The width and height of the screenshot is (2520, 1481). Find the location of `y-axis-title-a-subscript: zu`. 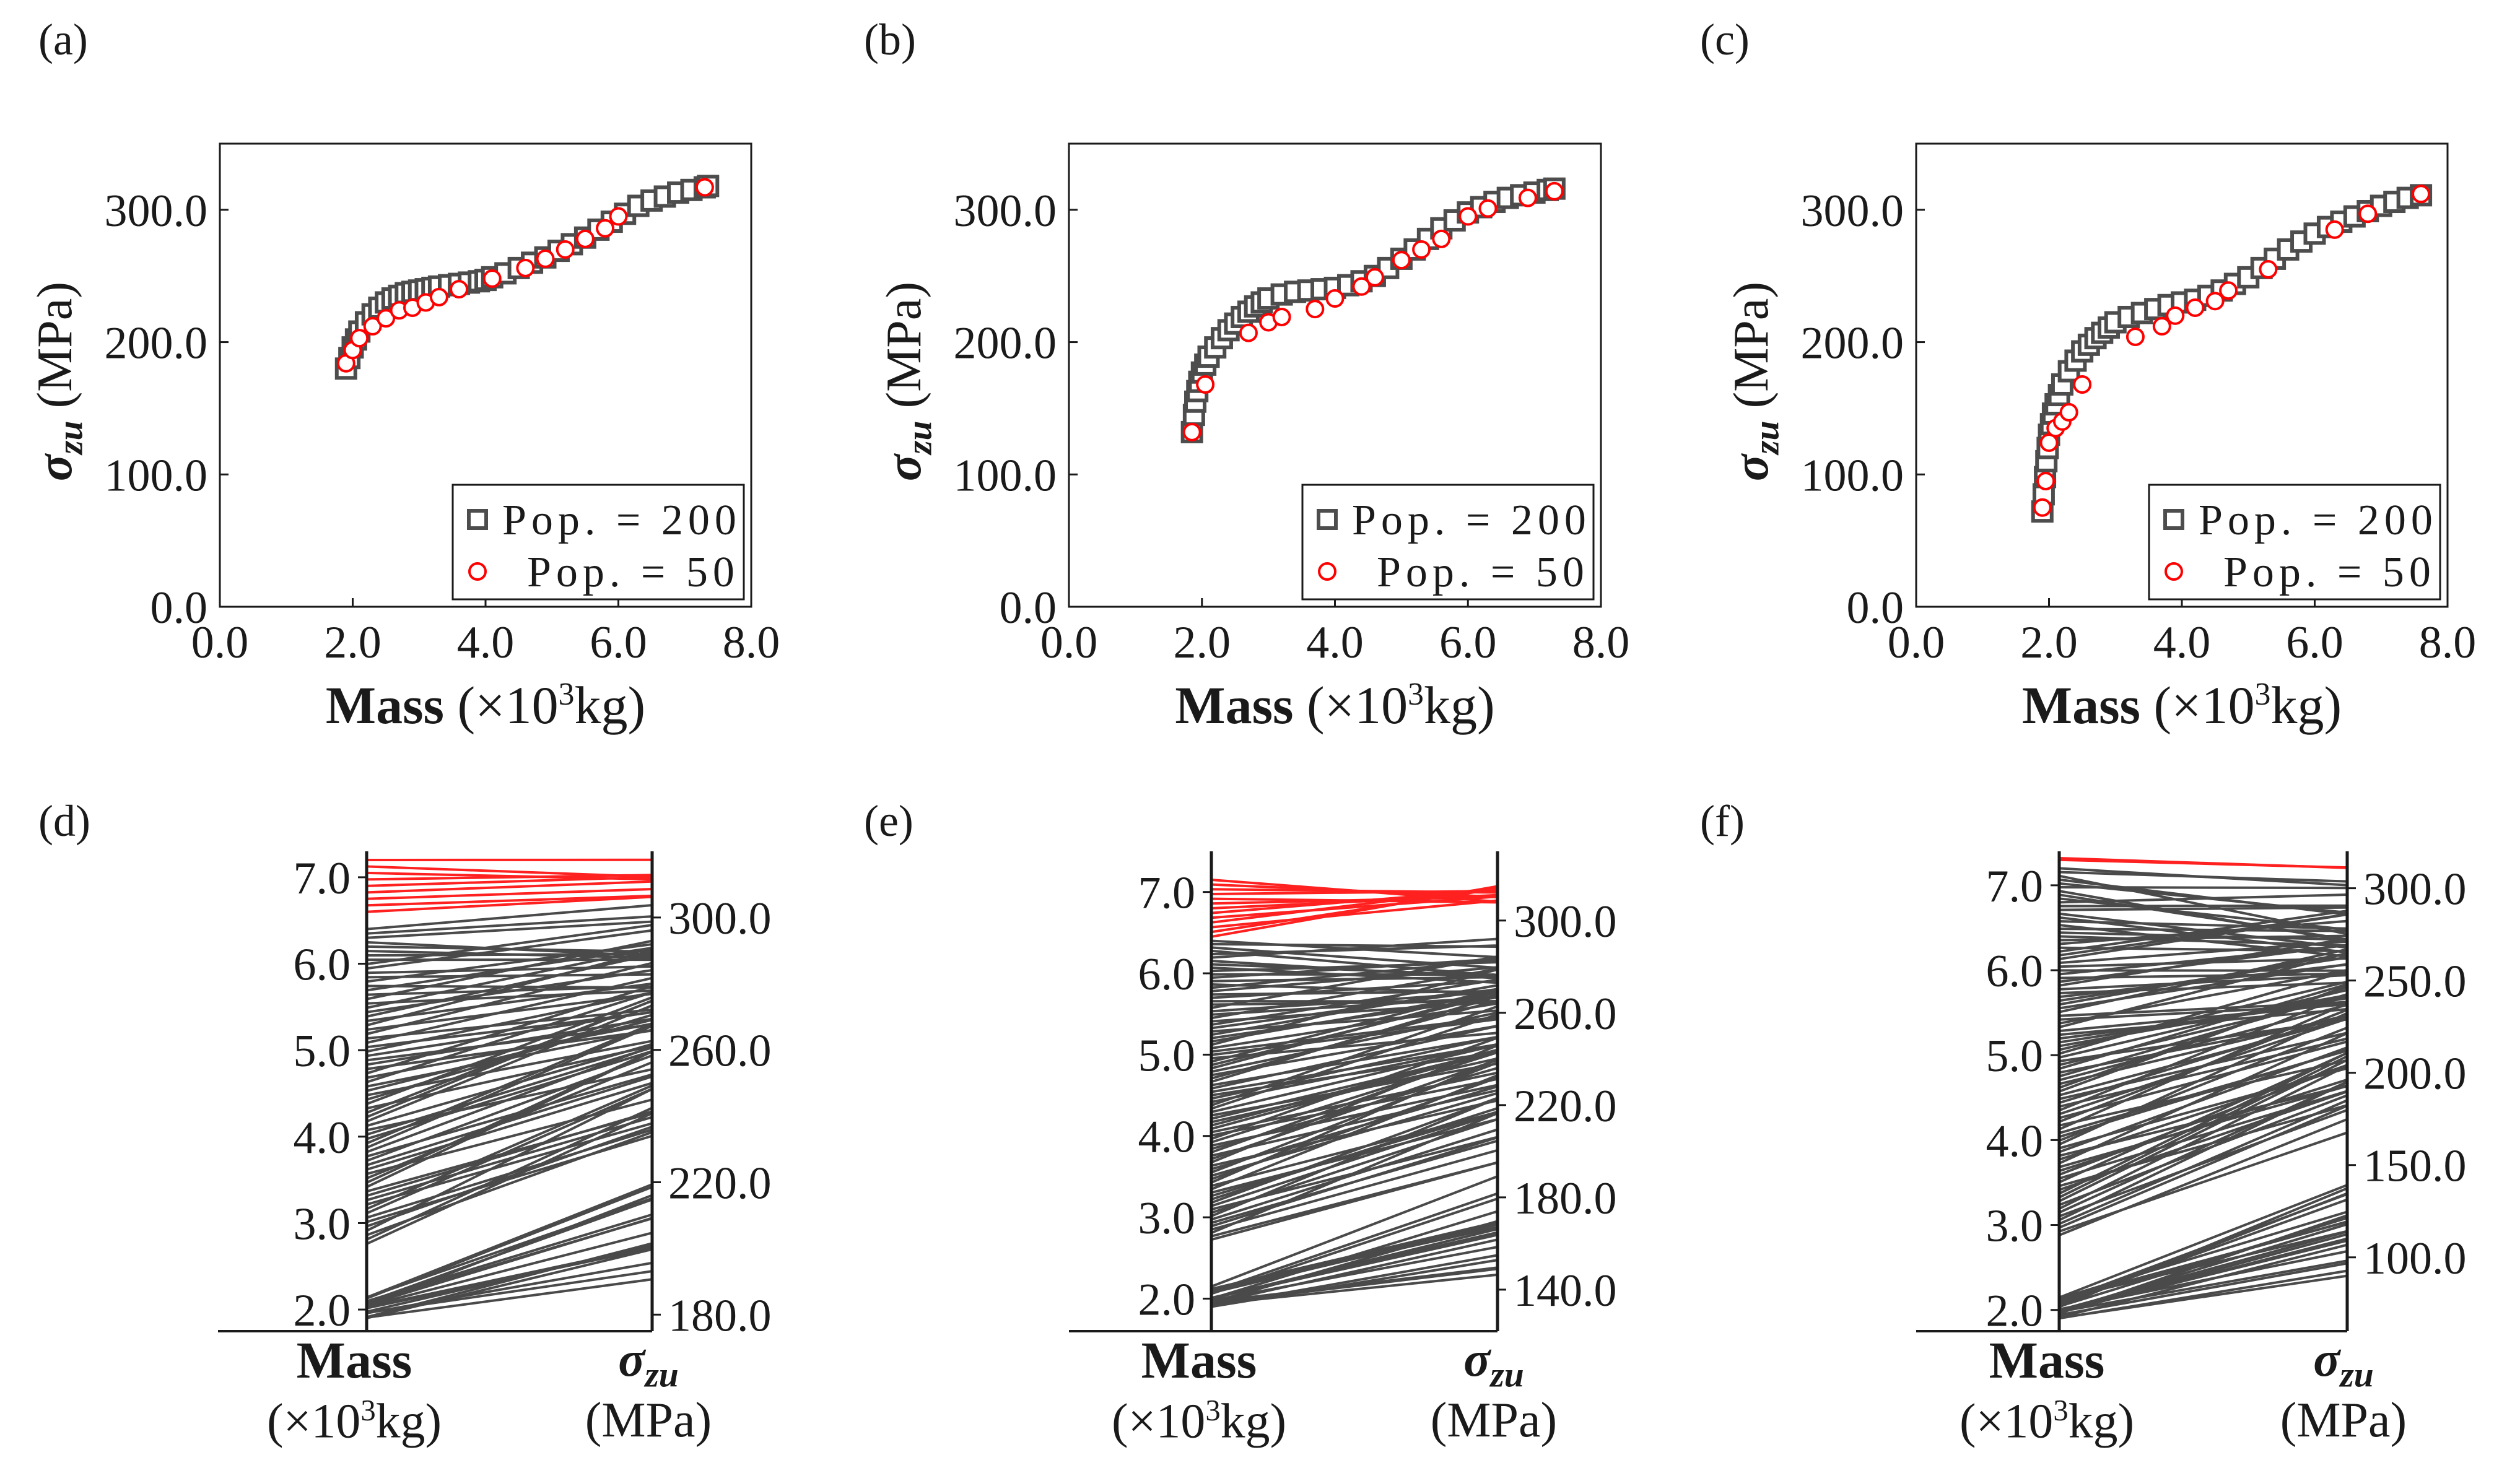

y-axis-title-a-subscript: zu is located at coordinates (70, 437).